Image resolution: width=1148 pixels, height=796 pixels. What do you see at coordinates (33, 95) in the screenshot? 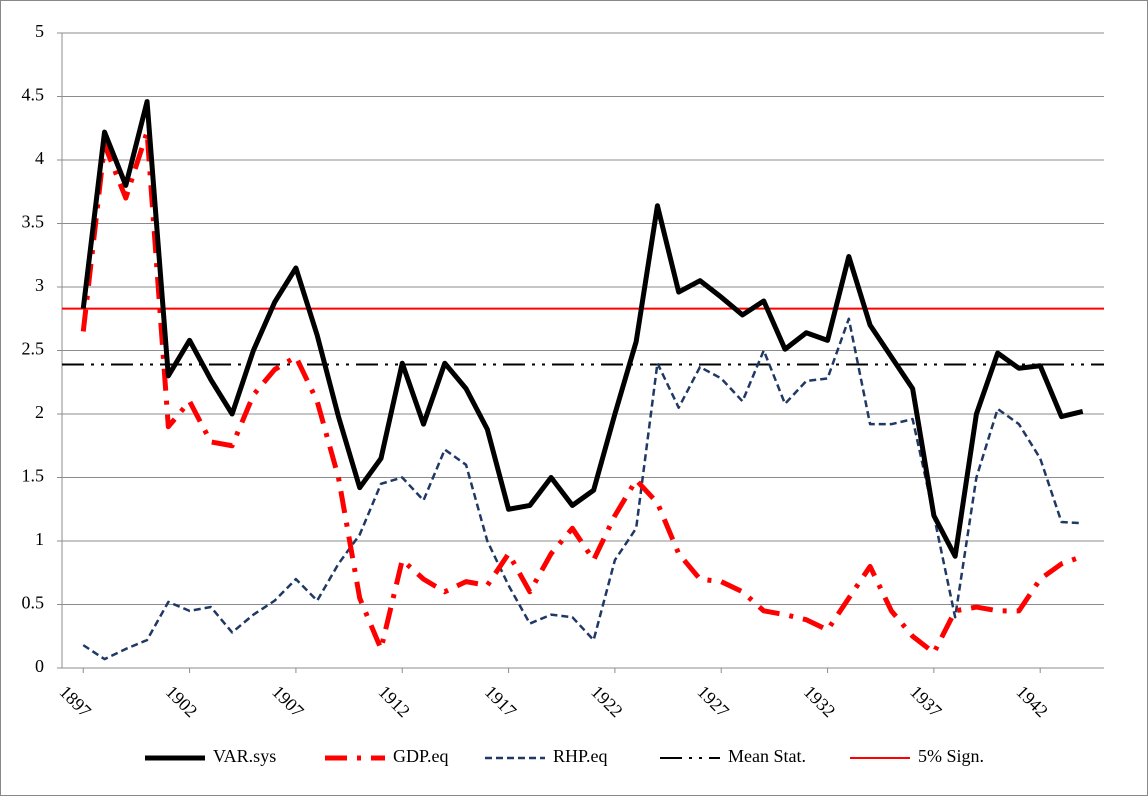
I see `y-tick-label: 4.5` at bounding box center [33, 95].